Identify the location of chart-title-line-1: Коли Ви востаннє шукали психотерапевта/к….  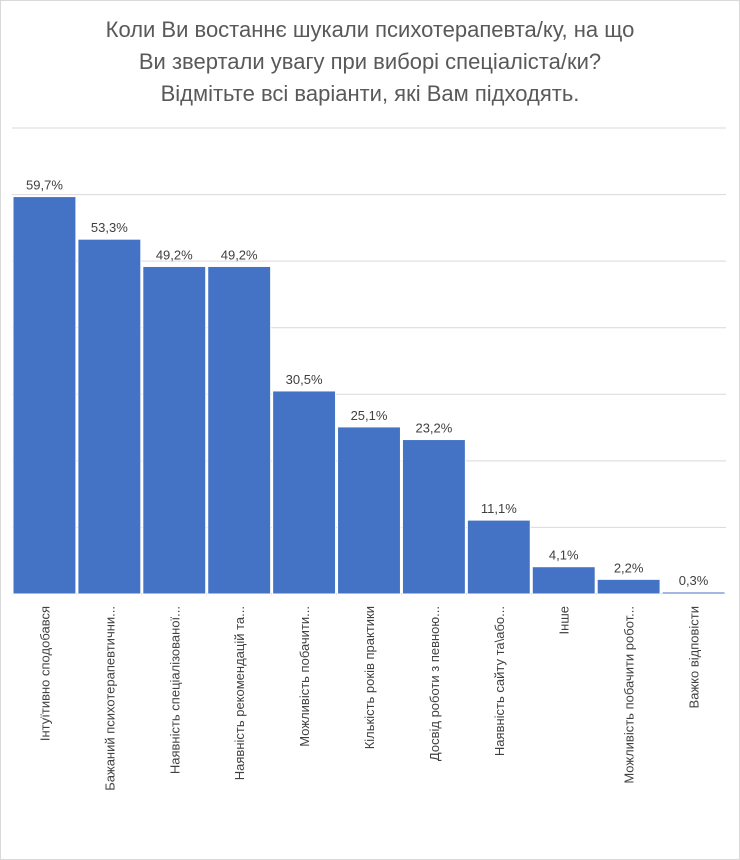
(370, 29).